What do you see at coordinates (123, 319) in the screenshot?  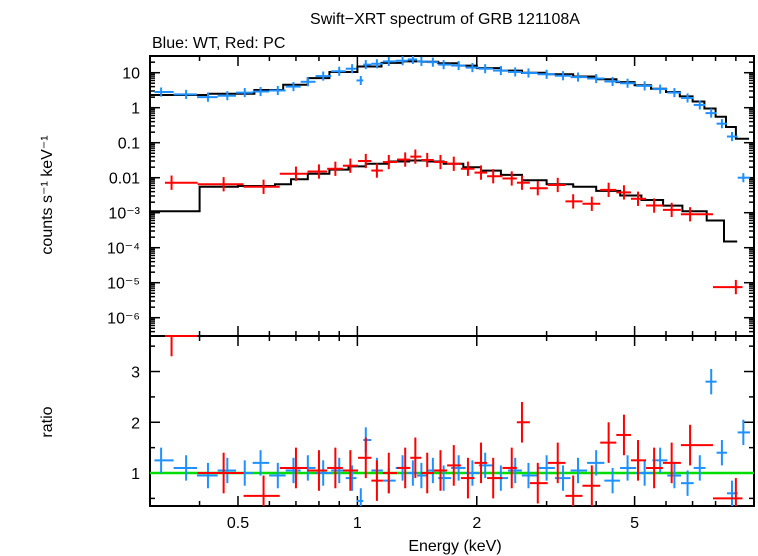 I see `y-tick-label: 10⁻⁶` at bounding box center [123, 319].